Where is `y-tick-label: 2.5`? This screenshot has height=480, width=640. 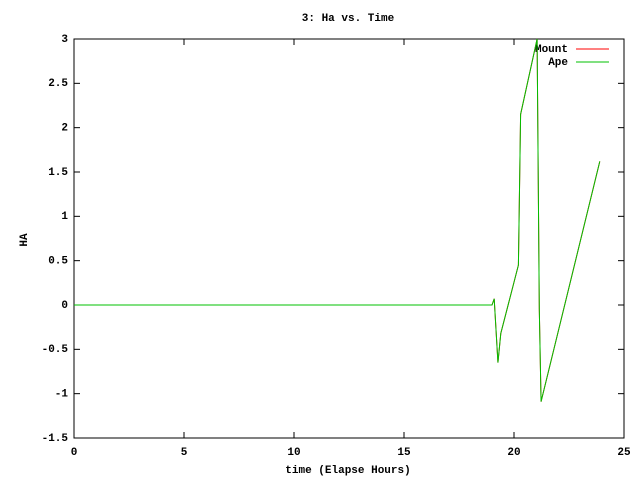
y-tick-label: 2.5 is located at coordinates (58, 84).